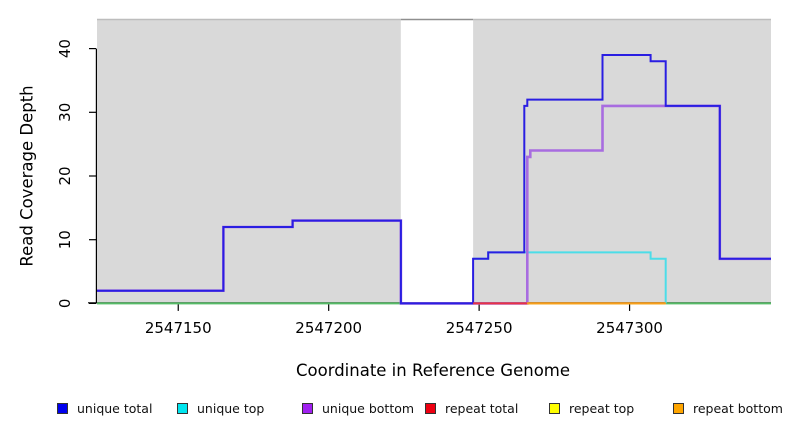 Image resolution: width=792 pixels, height=432 pixels. I want to click on legend-item-unique-total: unique total, so click(104, 408).